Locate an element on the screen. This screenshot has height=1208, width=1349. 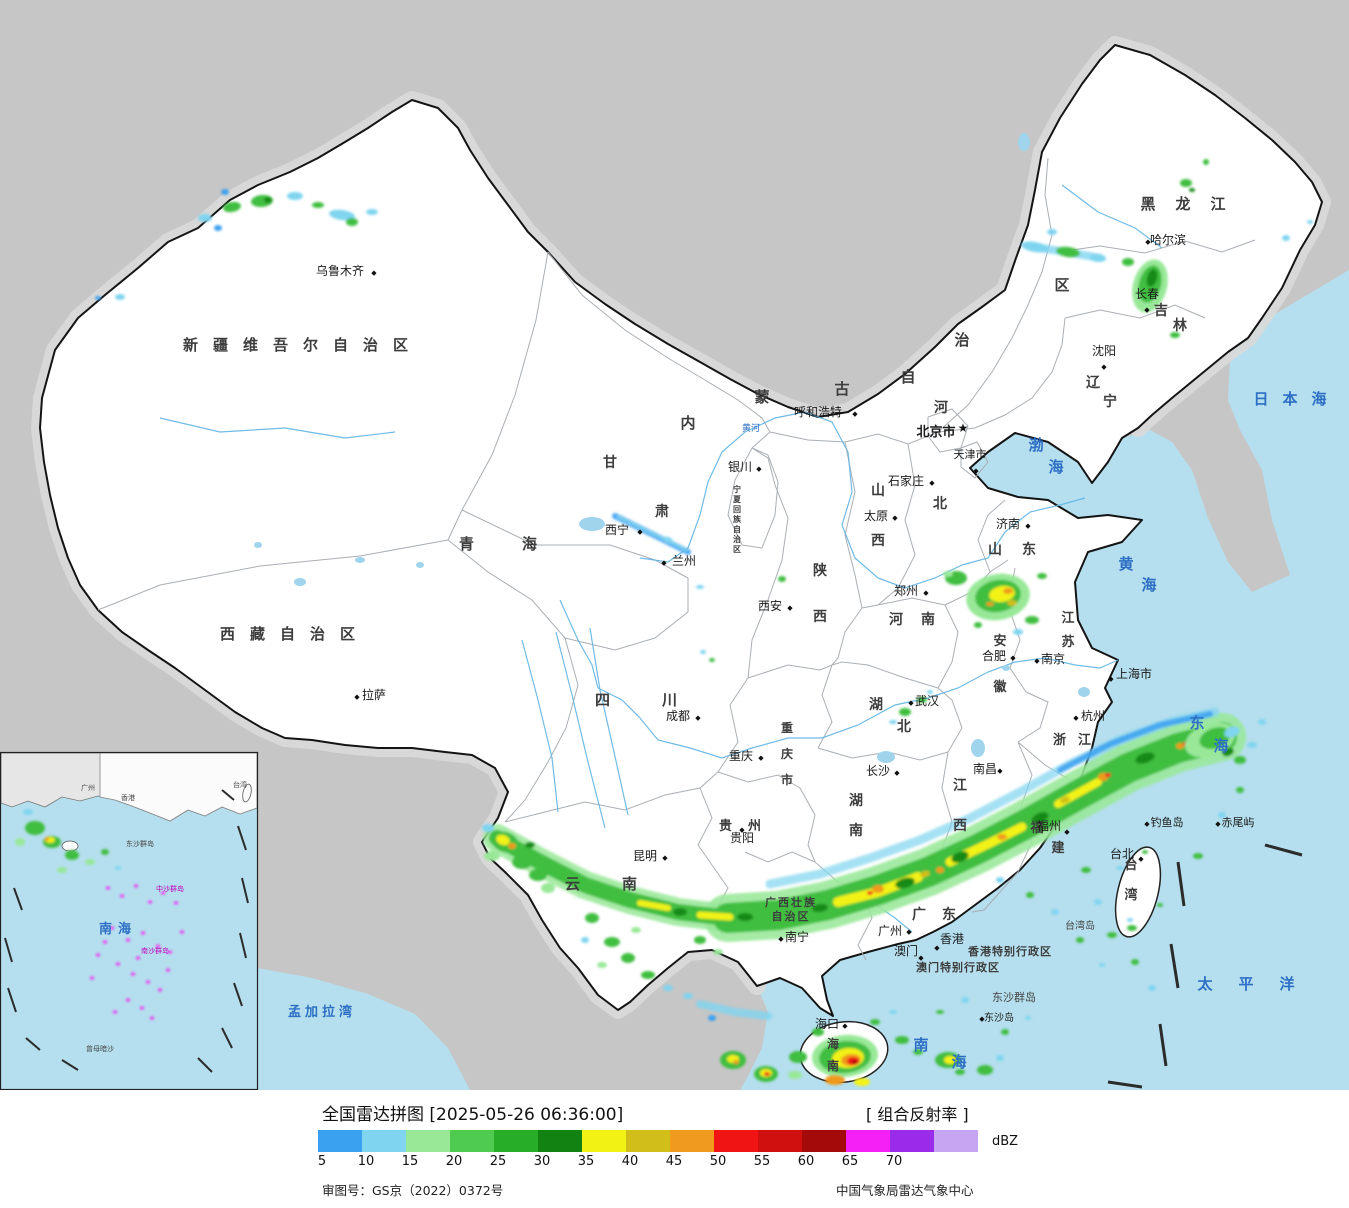
city-label: 合肥 is located at coordinates (994, 655).